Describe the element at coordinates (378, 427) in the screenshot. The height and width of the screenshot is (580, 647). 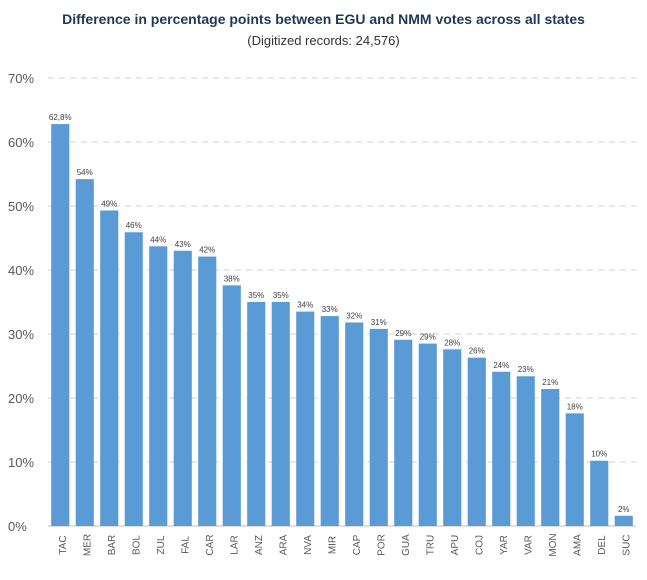
I see `bar-por` at that location.